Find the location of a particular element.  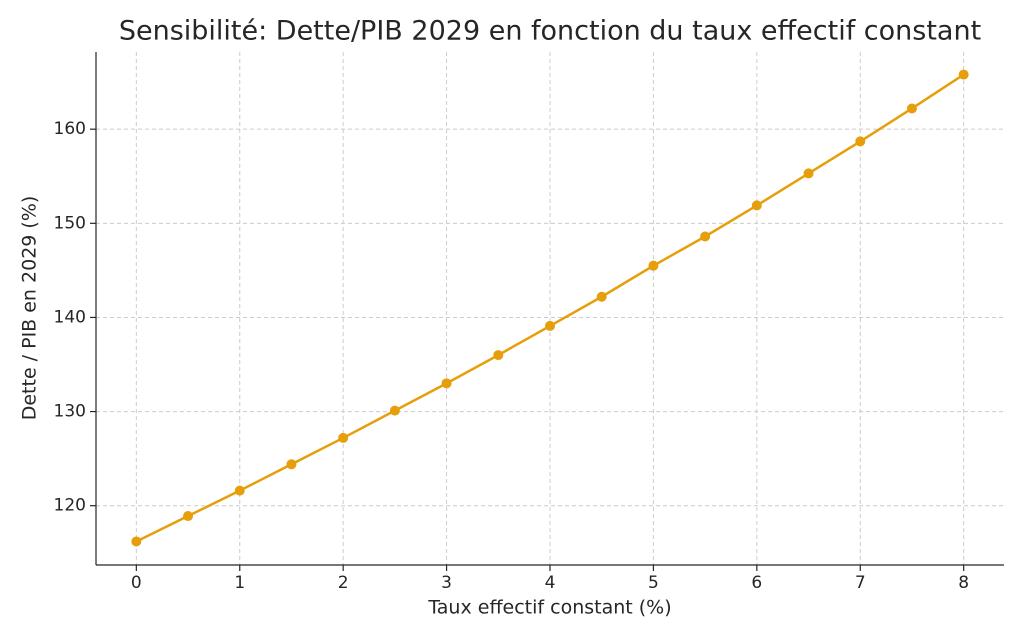

x-axis-label: Taux effectif constant (%) is located at coordinates (549, 608).